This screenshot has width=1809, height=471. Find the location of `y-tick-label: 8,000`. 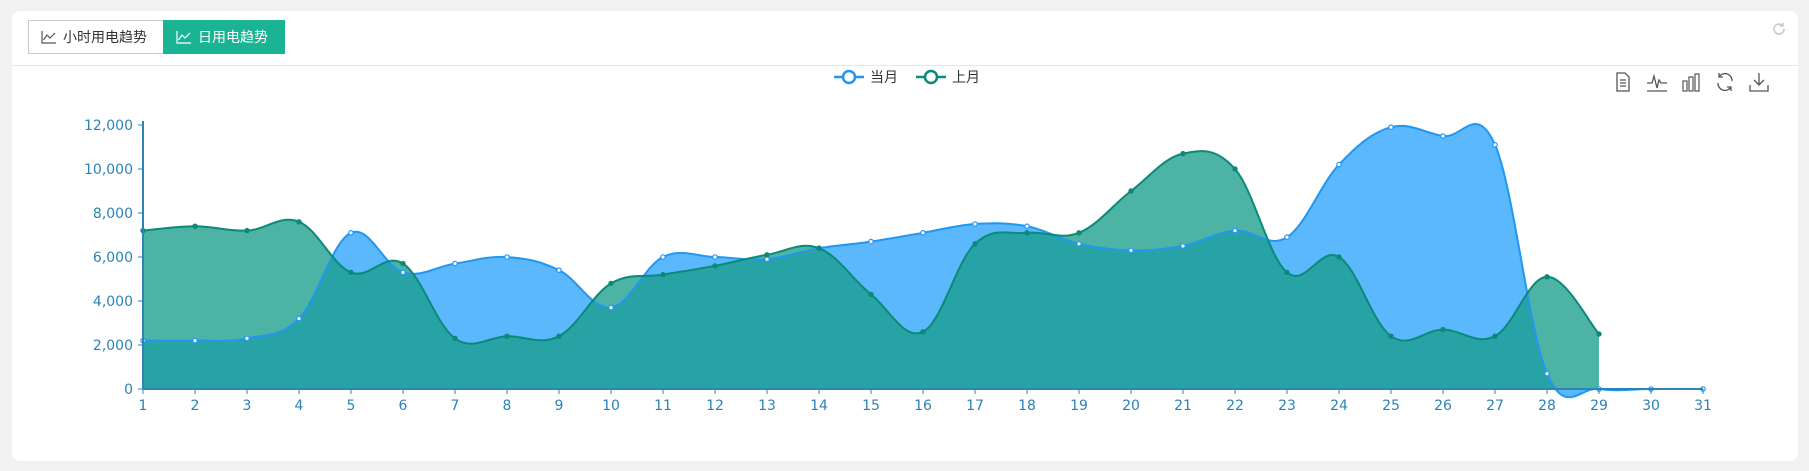

y-tick-label: 8,000 is located at coordinates (113, 214).